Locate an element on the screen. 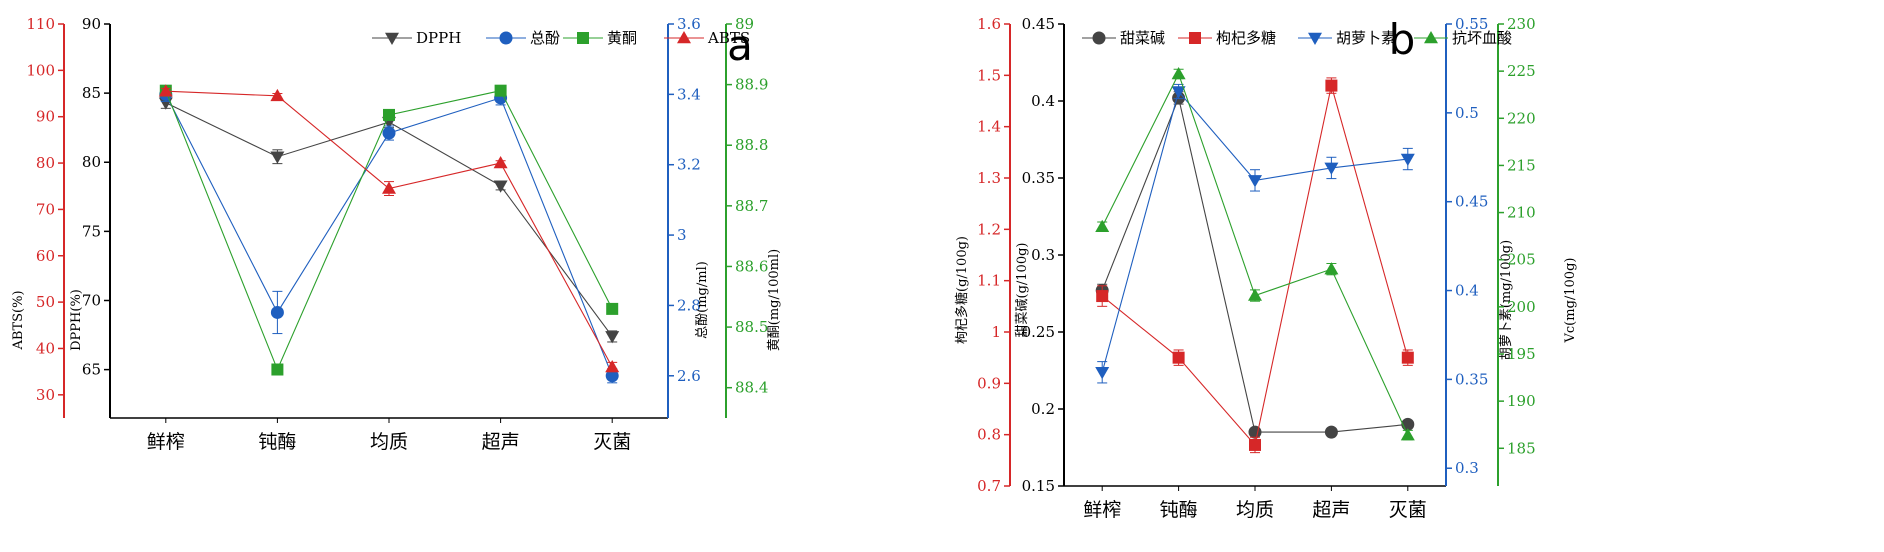 The height and width of the screenshot is (552, 1884). car-tick-label: 0.3 is located at coordinates (1467, 468).